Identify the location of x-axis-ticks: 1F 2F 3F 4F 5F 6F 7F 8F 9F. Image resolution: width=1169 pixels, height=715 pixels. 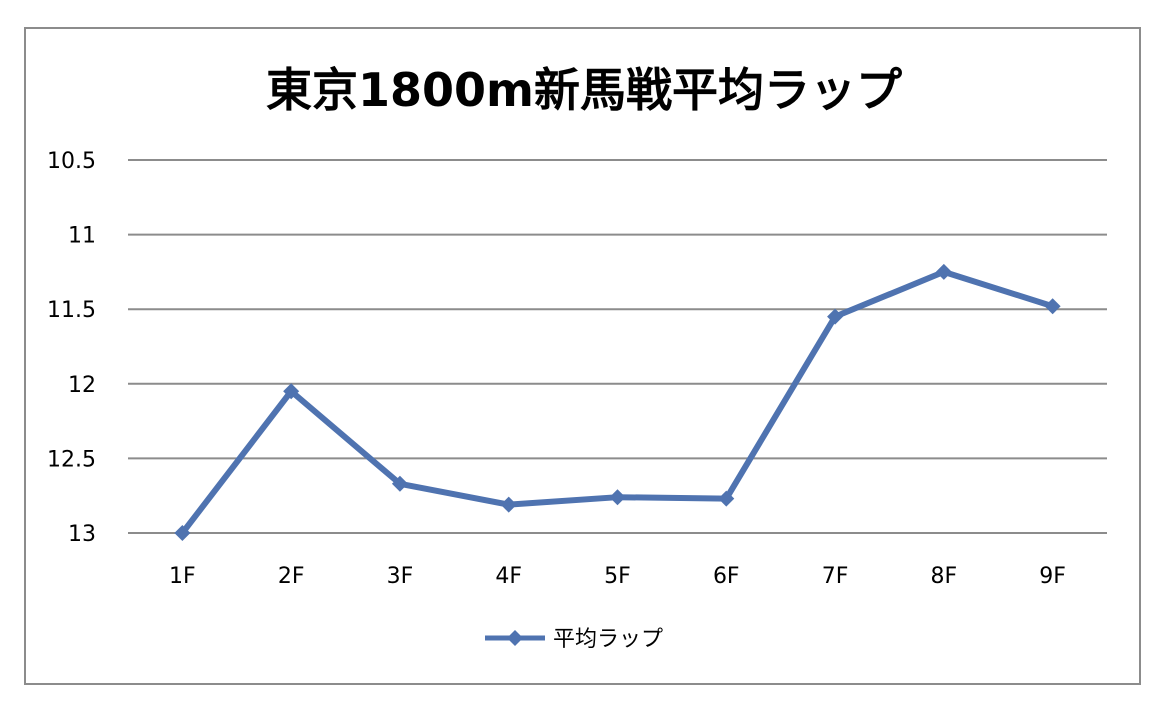
(617, 576).